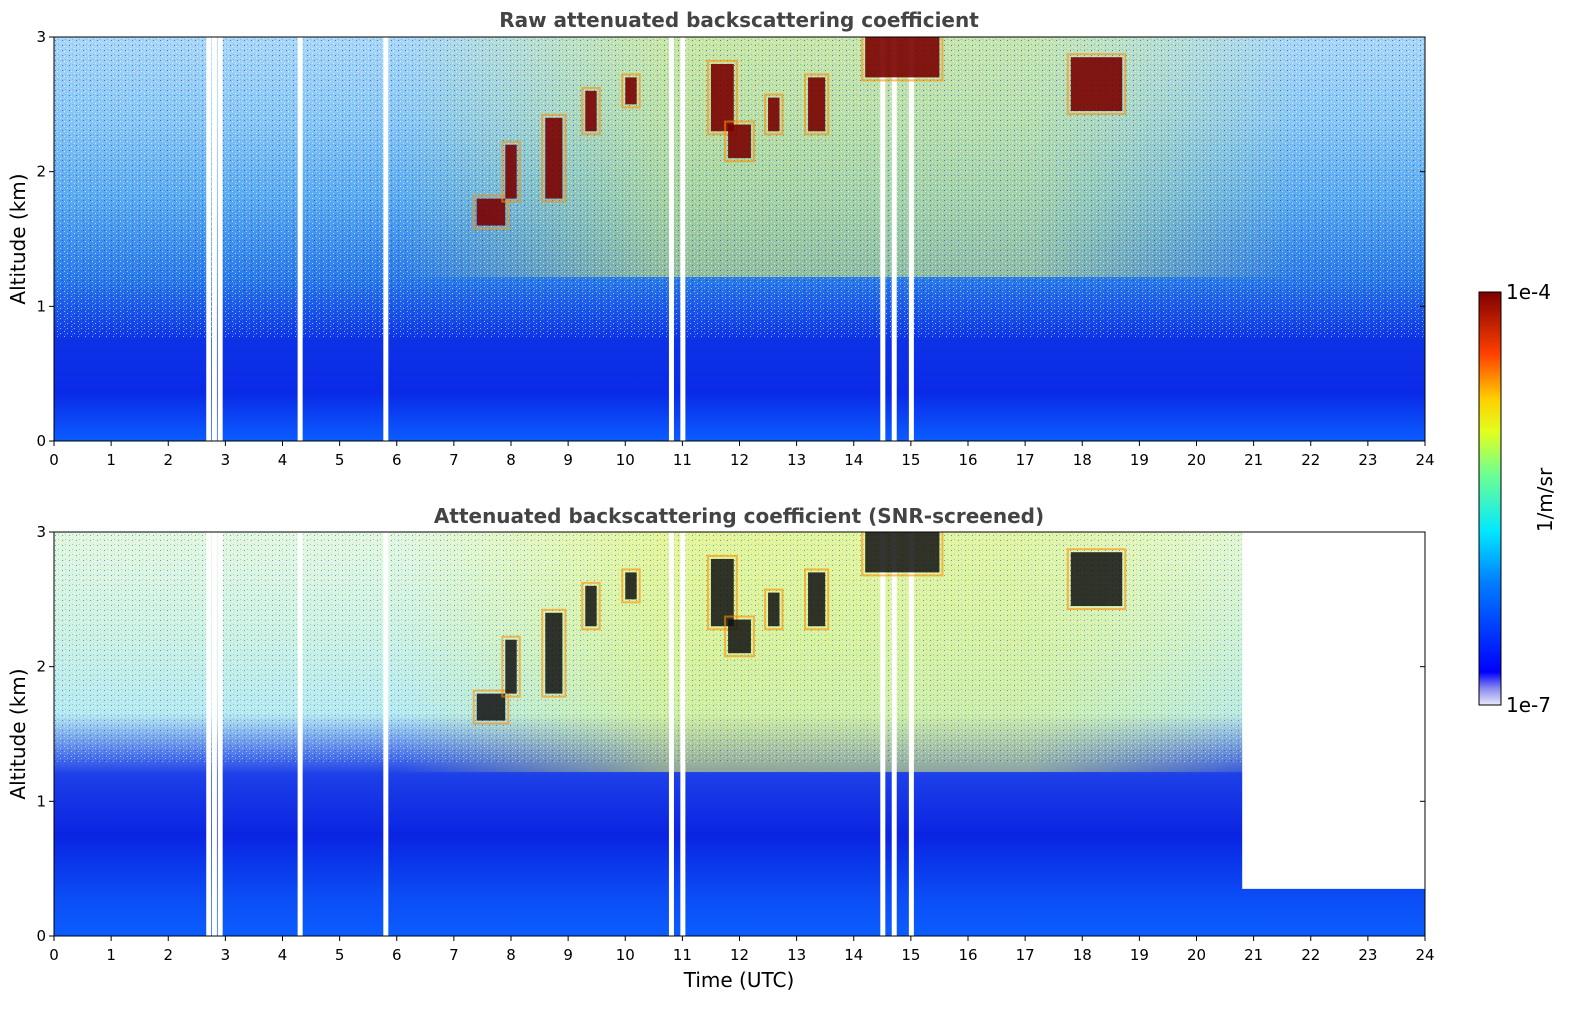  I want to click on raw-x-ticks: 0 1 2 3 4 5 6 7 8 9 10 11 12 13 14 15 16 17 18 19 20 21 22 23 24, so click(742, 455).